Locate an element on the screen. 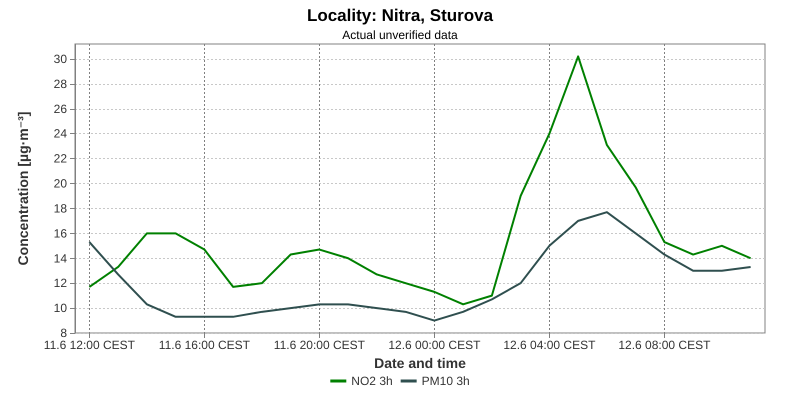 This screenshot has width=800, height=400. y-tick-label: 22 is located at coordinates (61, 159).